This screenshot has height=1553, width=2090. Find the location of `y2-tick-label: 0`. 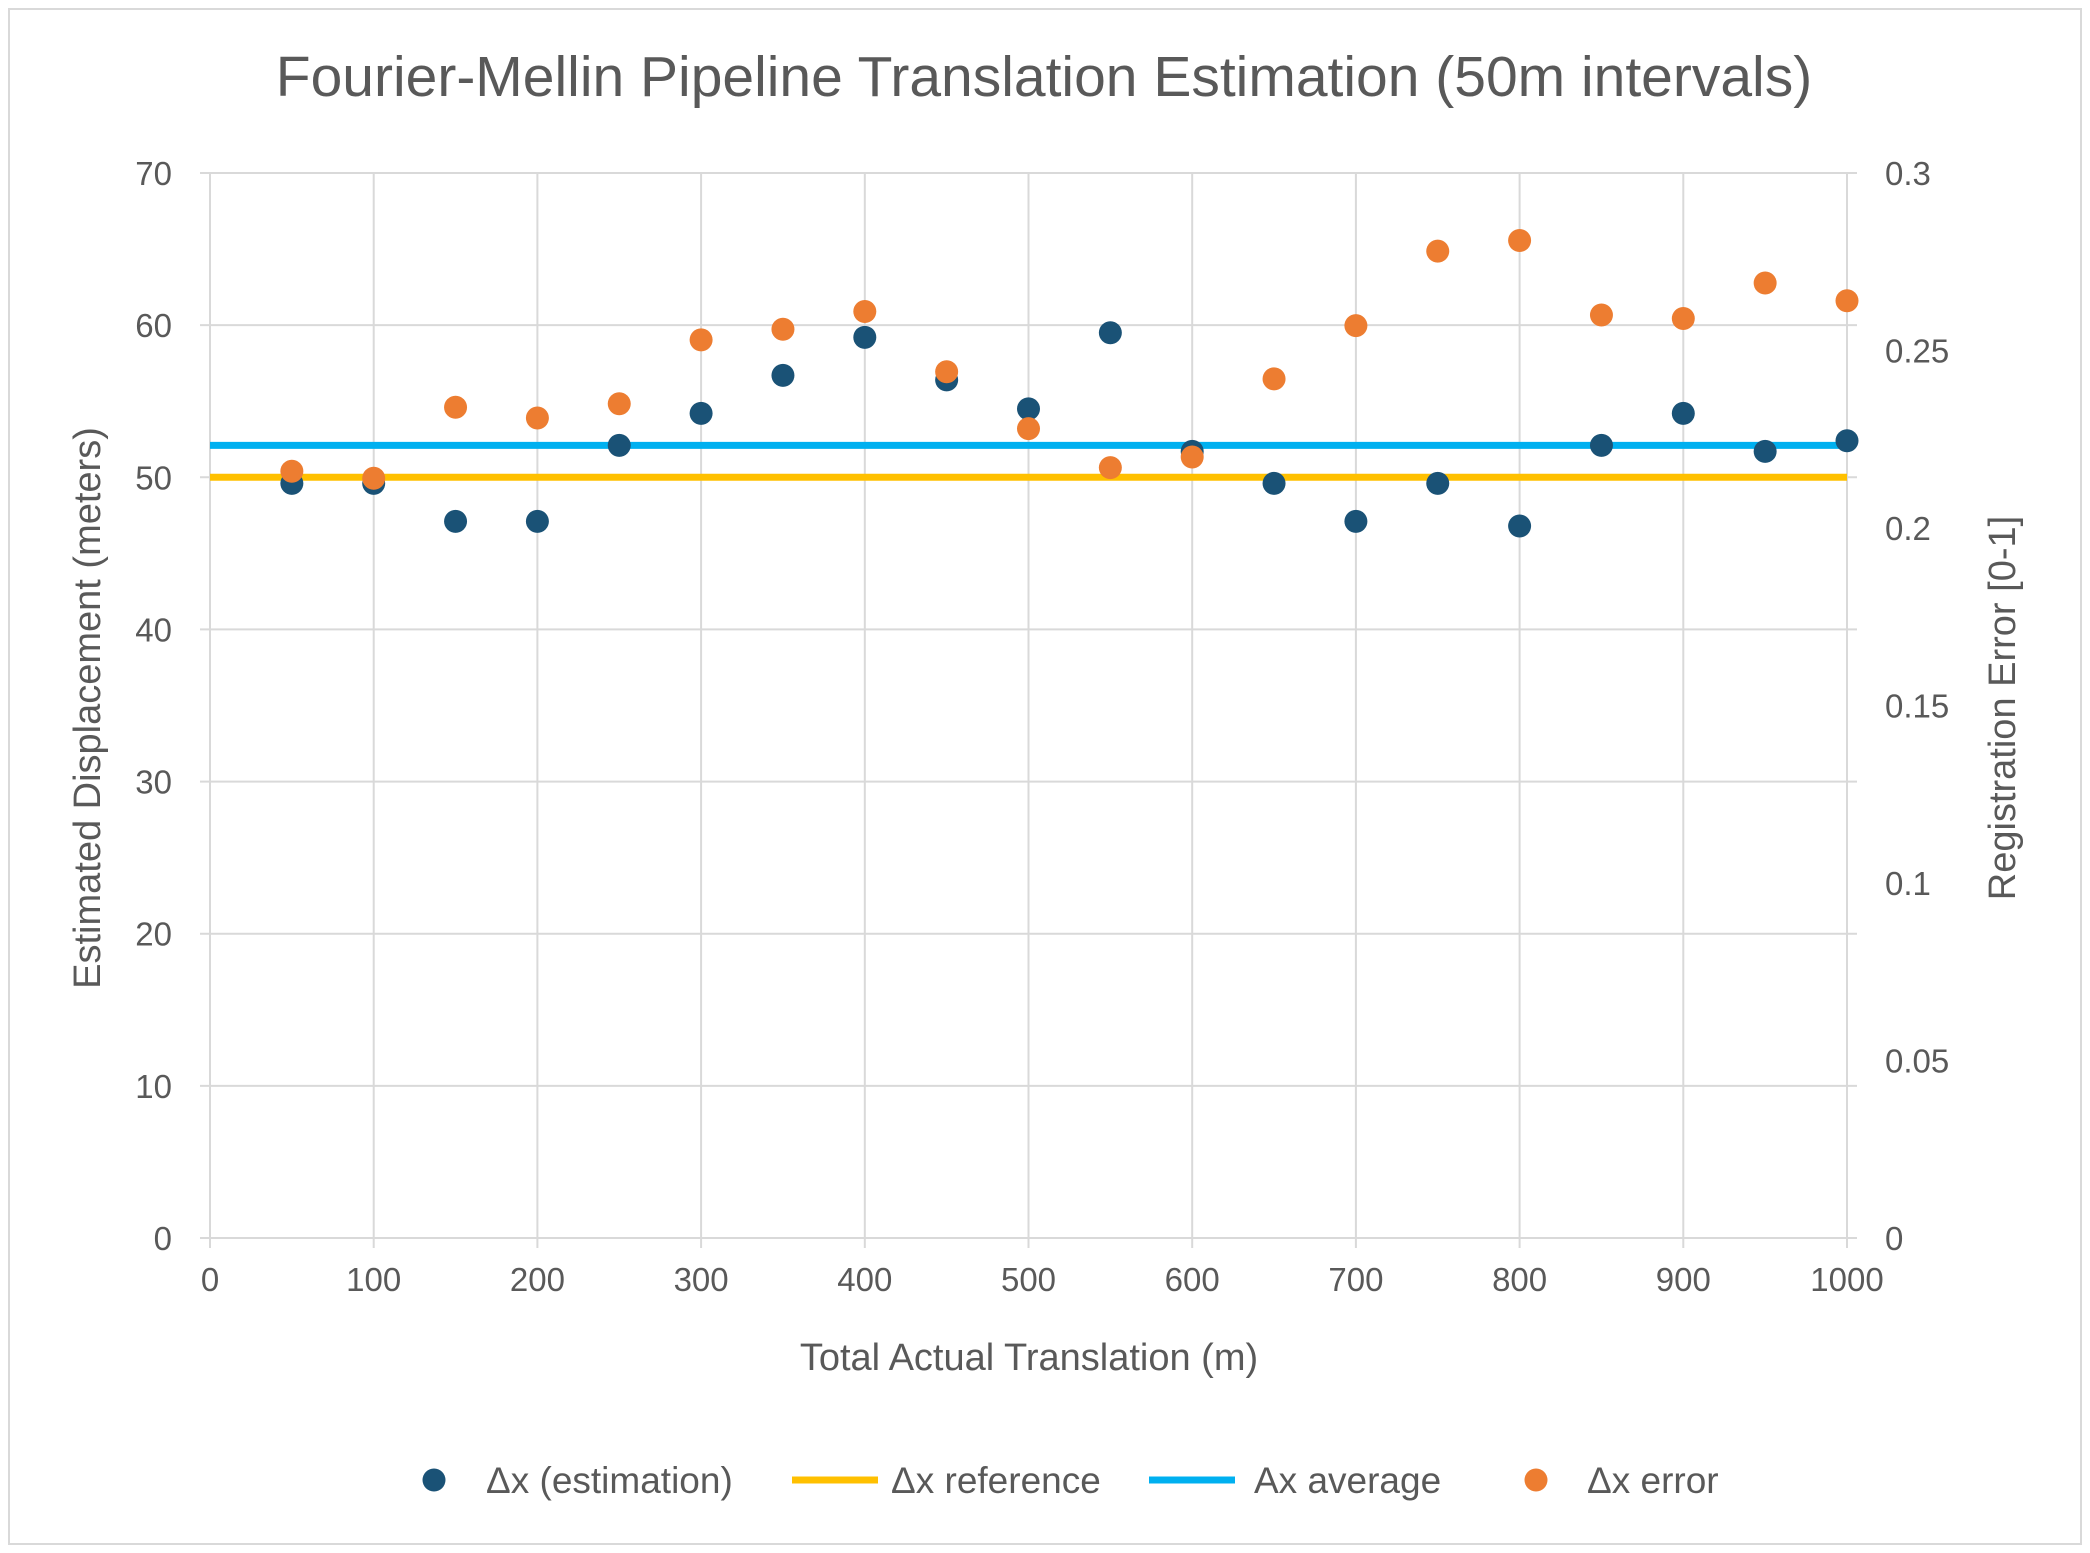

y2-tick-label: 0 is located at coordinates (1894, 1238).